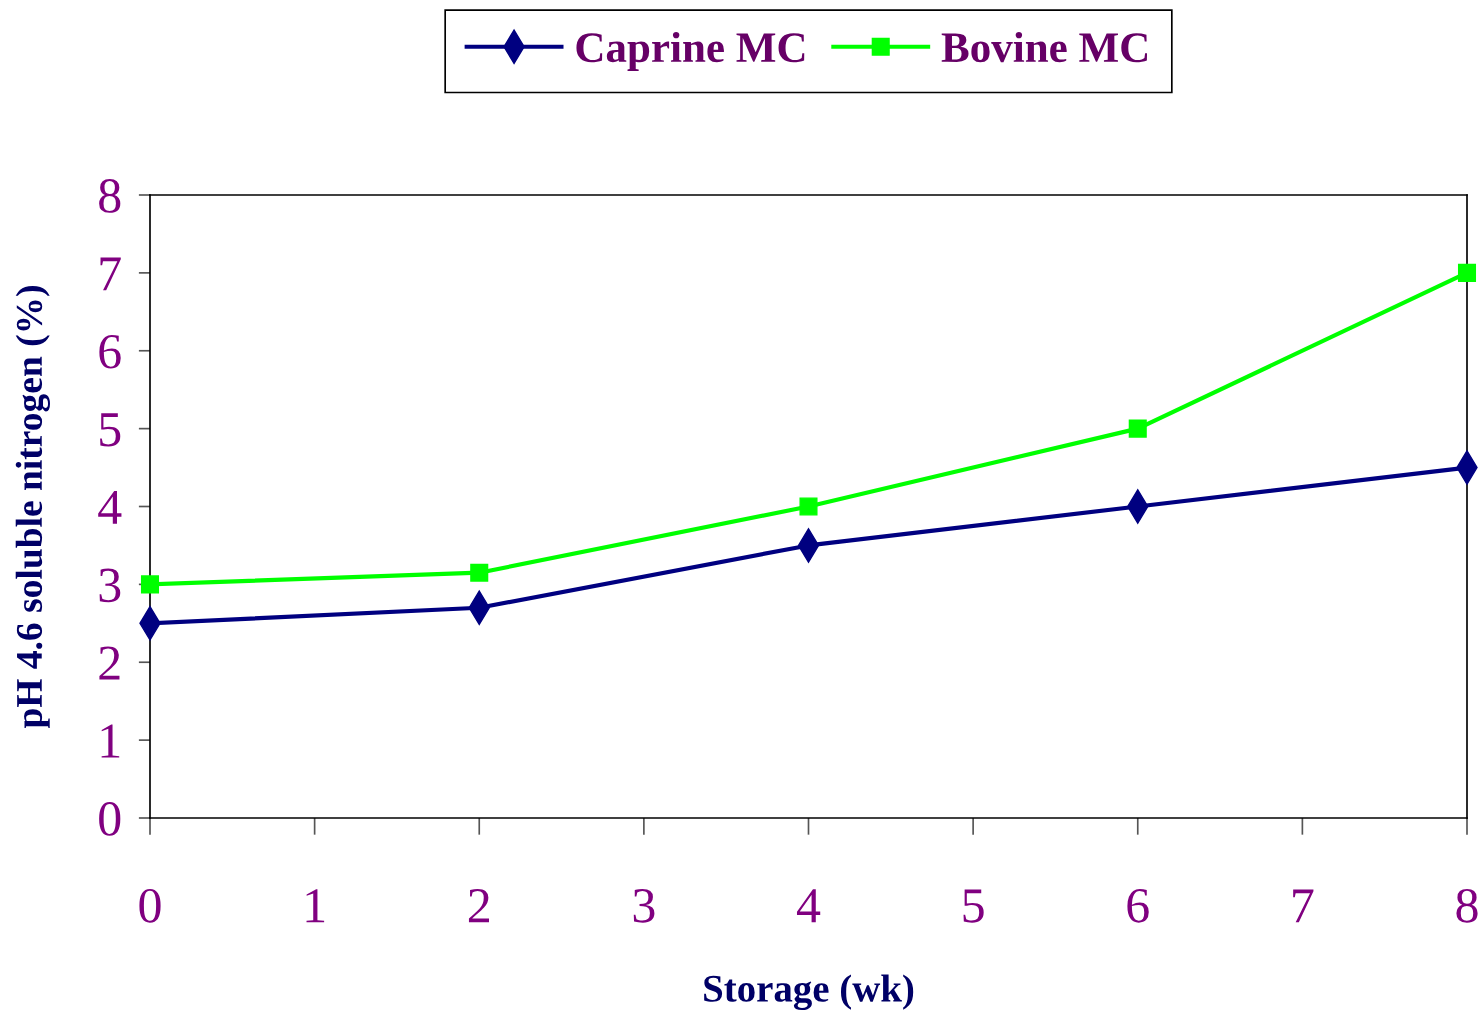  What do you see at coordinates (690, 51) in the screenshot?
I see `legend-label: Caprine MC` at bounding box center [690, 51].